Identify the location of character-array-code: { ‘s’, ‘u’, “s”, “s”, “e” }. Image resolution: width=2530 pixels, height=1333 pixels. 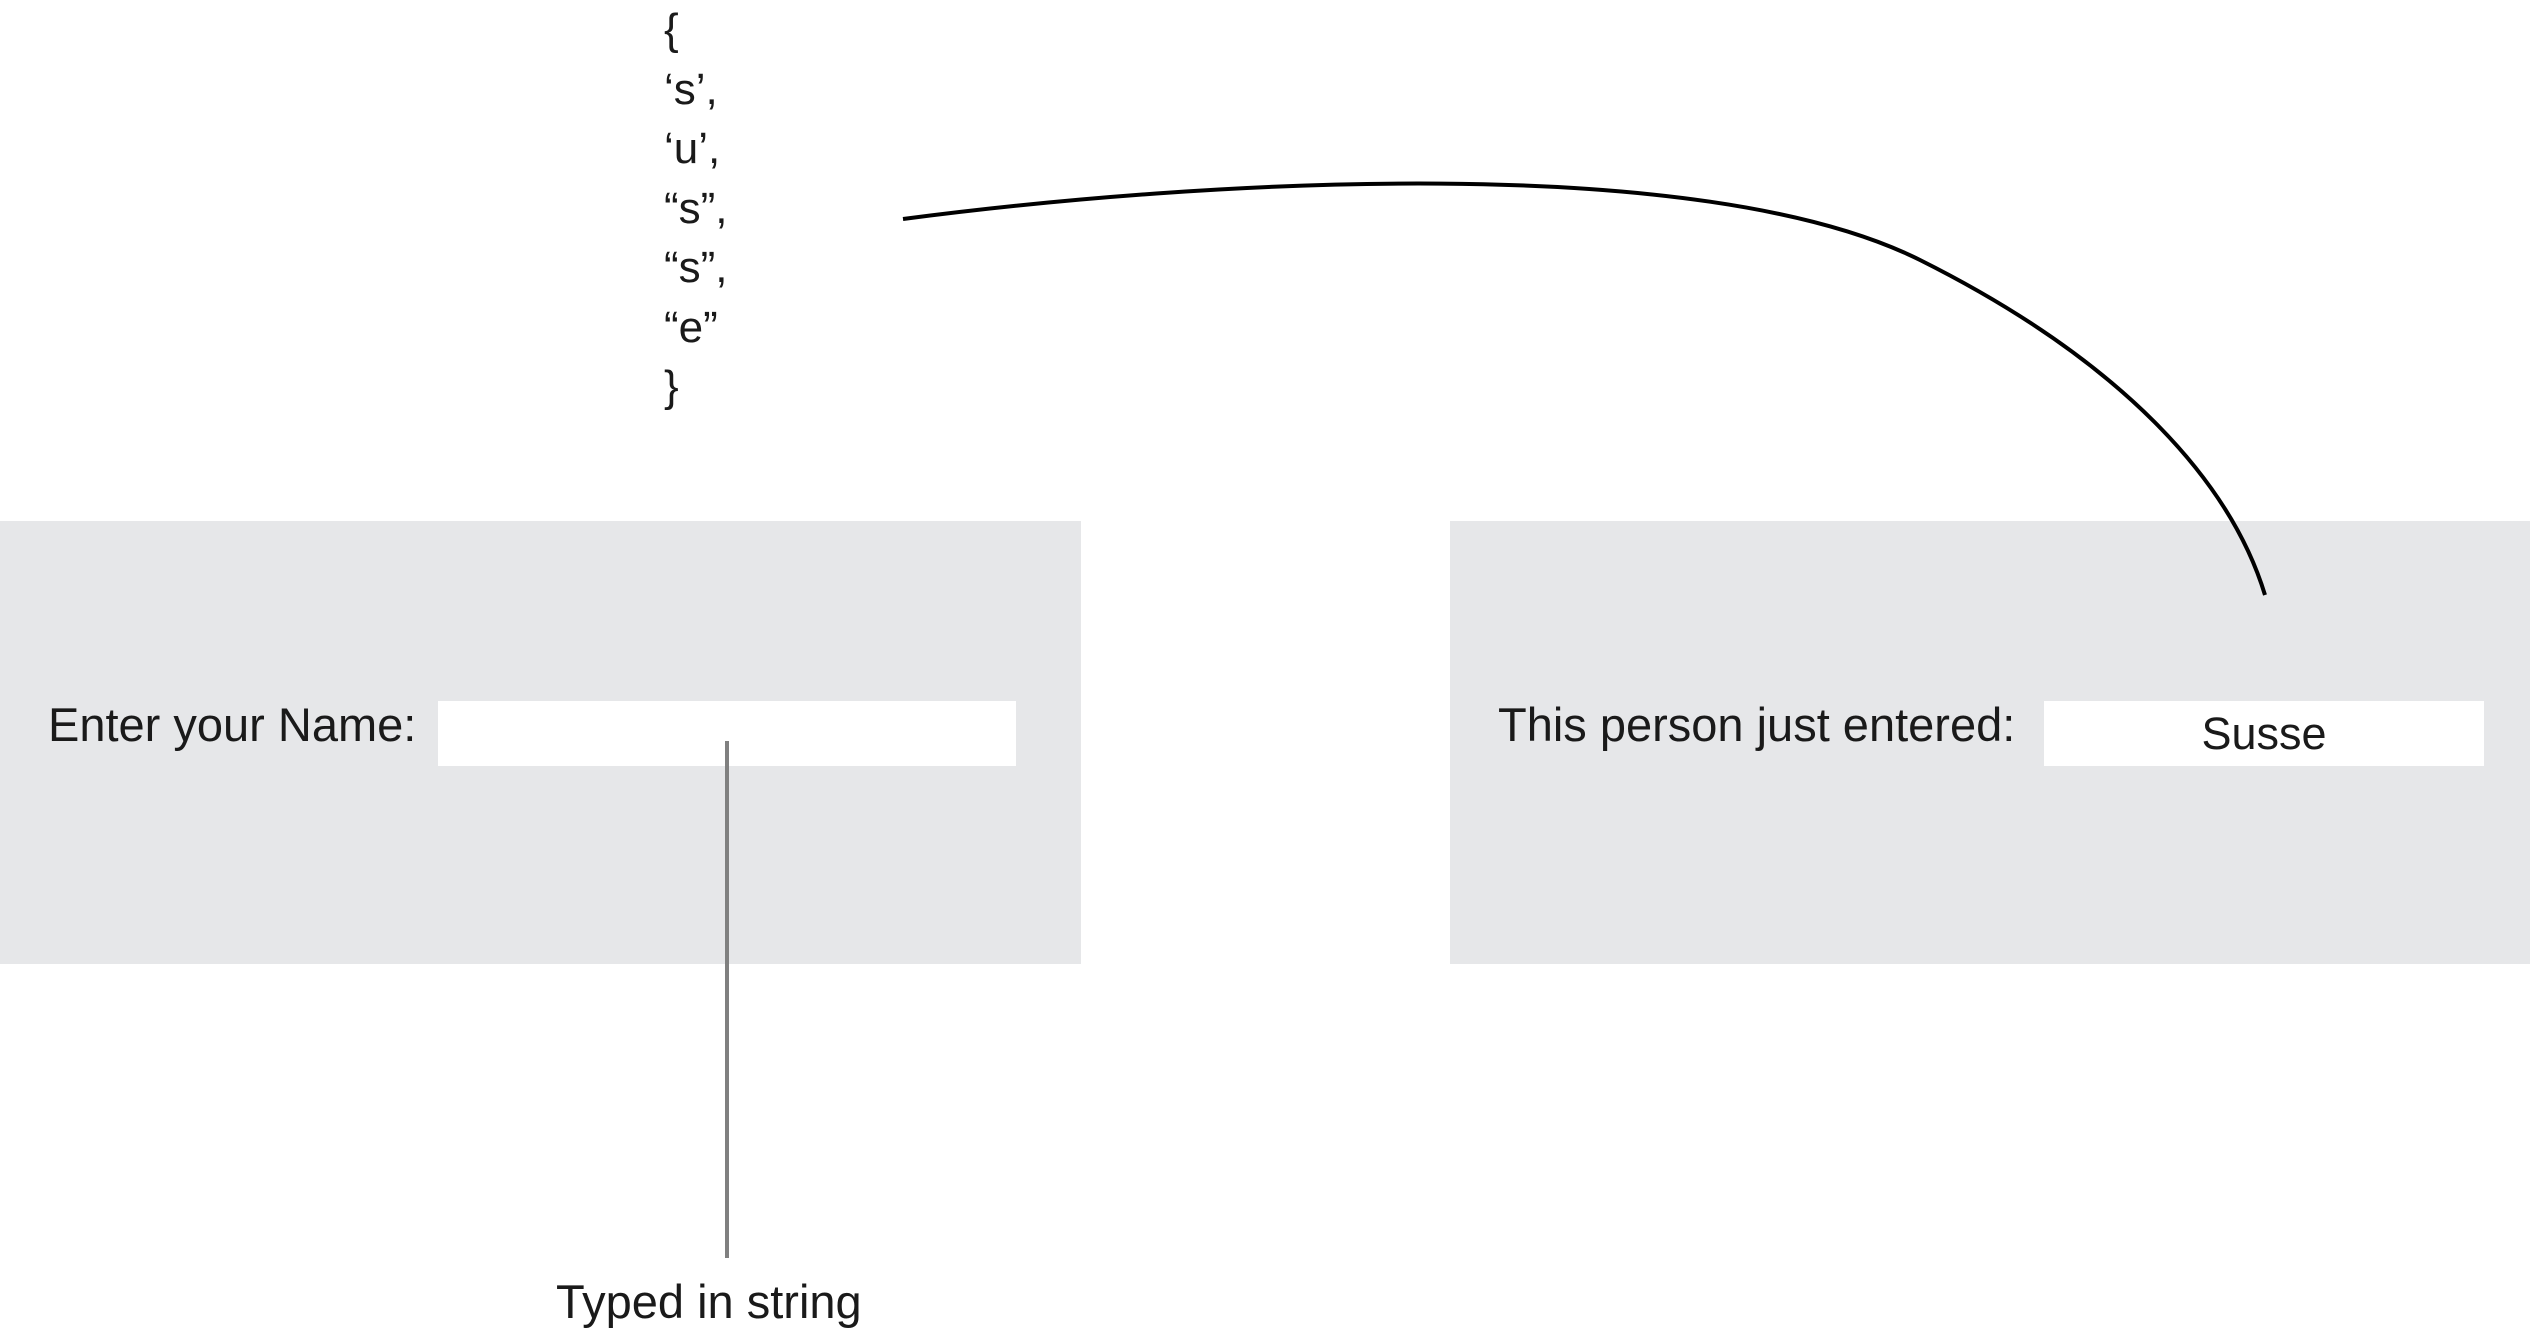
(696, 208).